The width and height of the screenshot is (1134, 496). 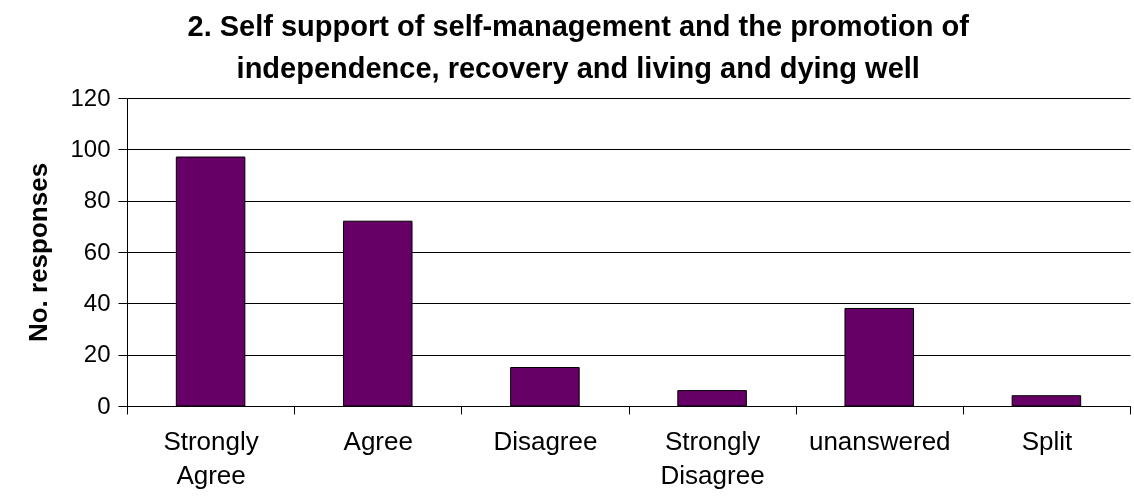 I want to click on x-tick-label: Disagree, so click(x=545, y=440).